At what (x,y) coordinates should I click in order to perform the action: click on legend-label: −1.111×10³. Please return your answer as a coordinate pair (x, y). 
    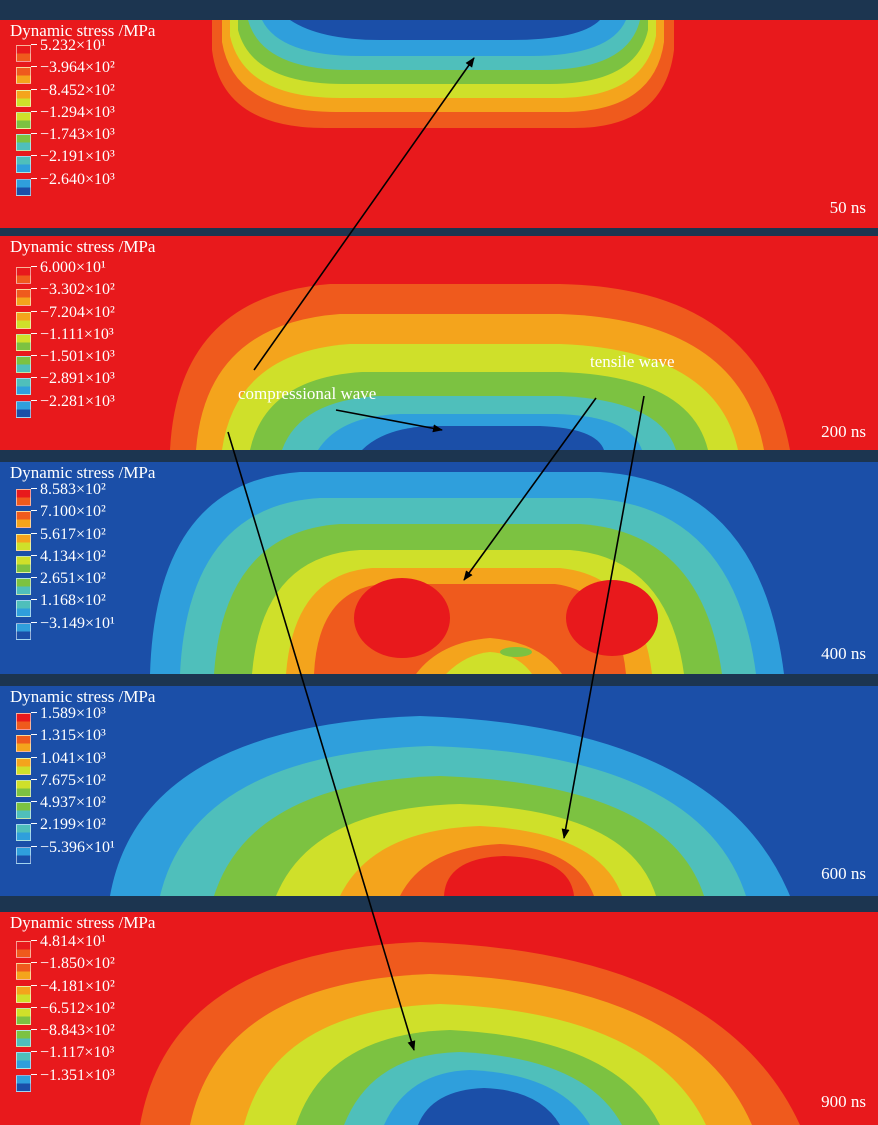
    Looking at the image, I should click on (77, 334).